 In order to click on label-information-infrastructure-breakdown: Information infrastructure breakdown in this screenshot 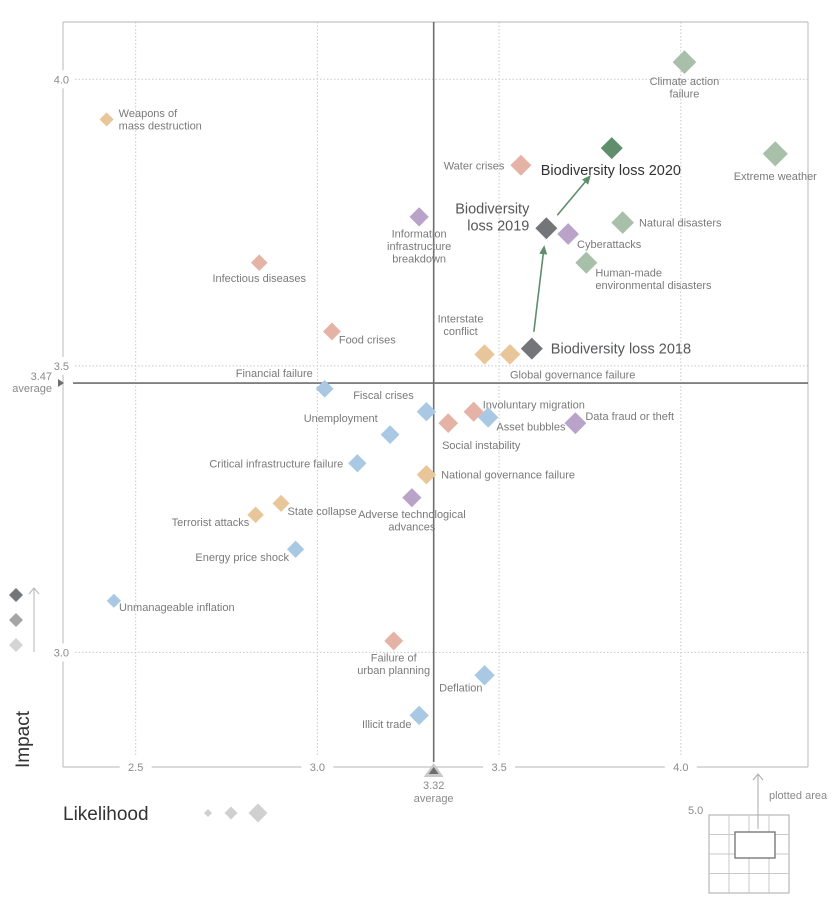, I will do `click(419, 246)`.